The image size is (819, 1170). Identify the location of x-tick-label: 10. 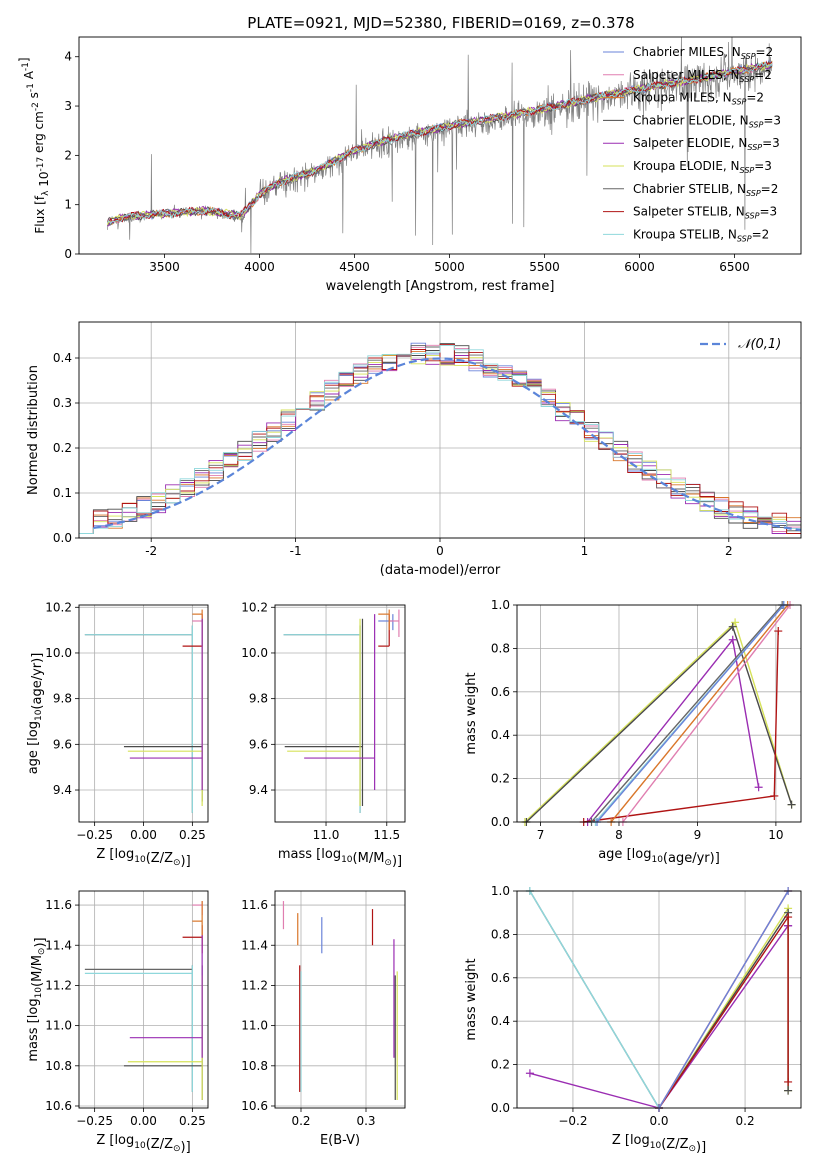
(775, 835).